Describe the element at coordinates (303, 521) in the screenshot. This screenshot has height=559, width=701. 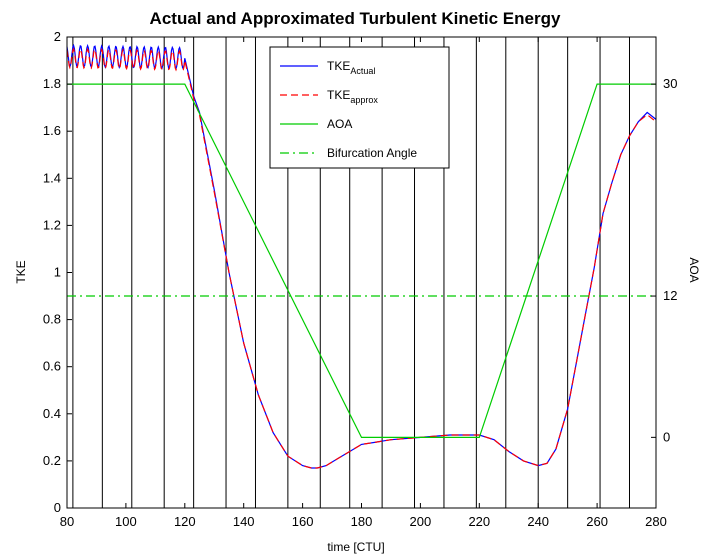
I see `x-tick-label: 160` at that location.